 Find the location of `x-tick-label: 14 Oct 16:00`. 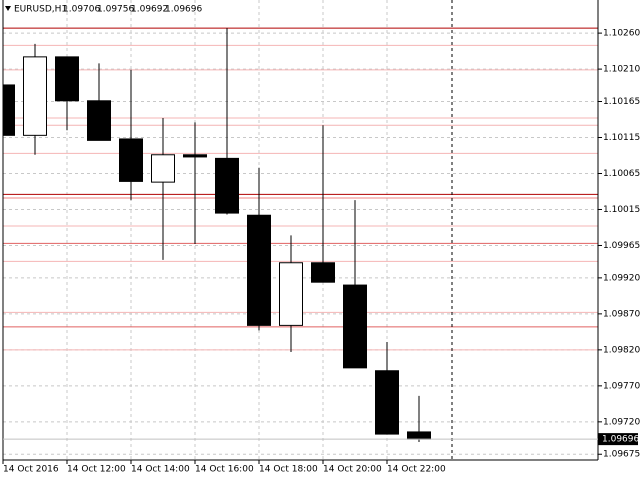

x-tick-label: 14 Oct 16:00 is located at coordinates (224, 470).